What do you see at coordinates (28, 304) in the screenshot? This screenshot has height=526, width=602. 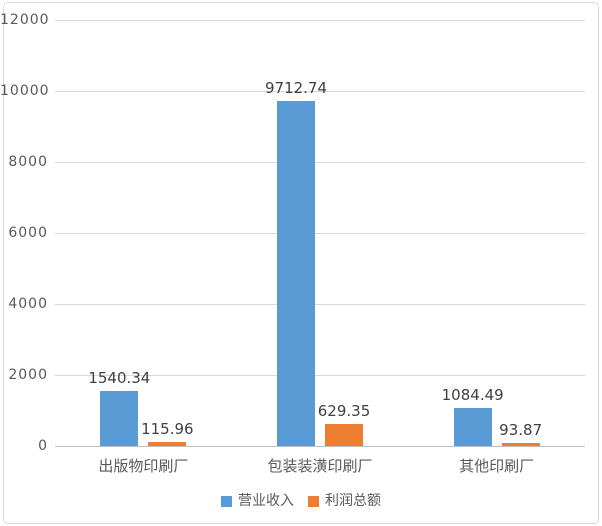 I see `y-tick-label: 4000` at bounding box center [28, 304].